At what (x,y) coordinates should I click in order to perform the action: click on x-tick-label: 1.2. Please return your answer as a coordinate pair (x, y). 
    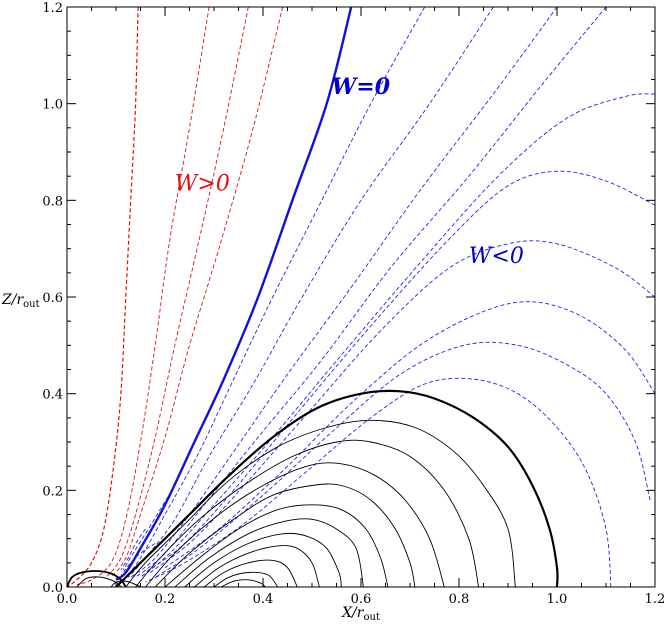
    Looking at the image, I should click on (655, 599).